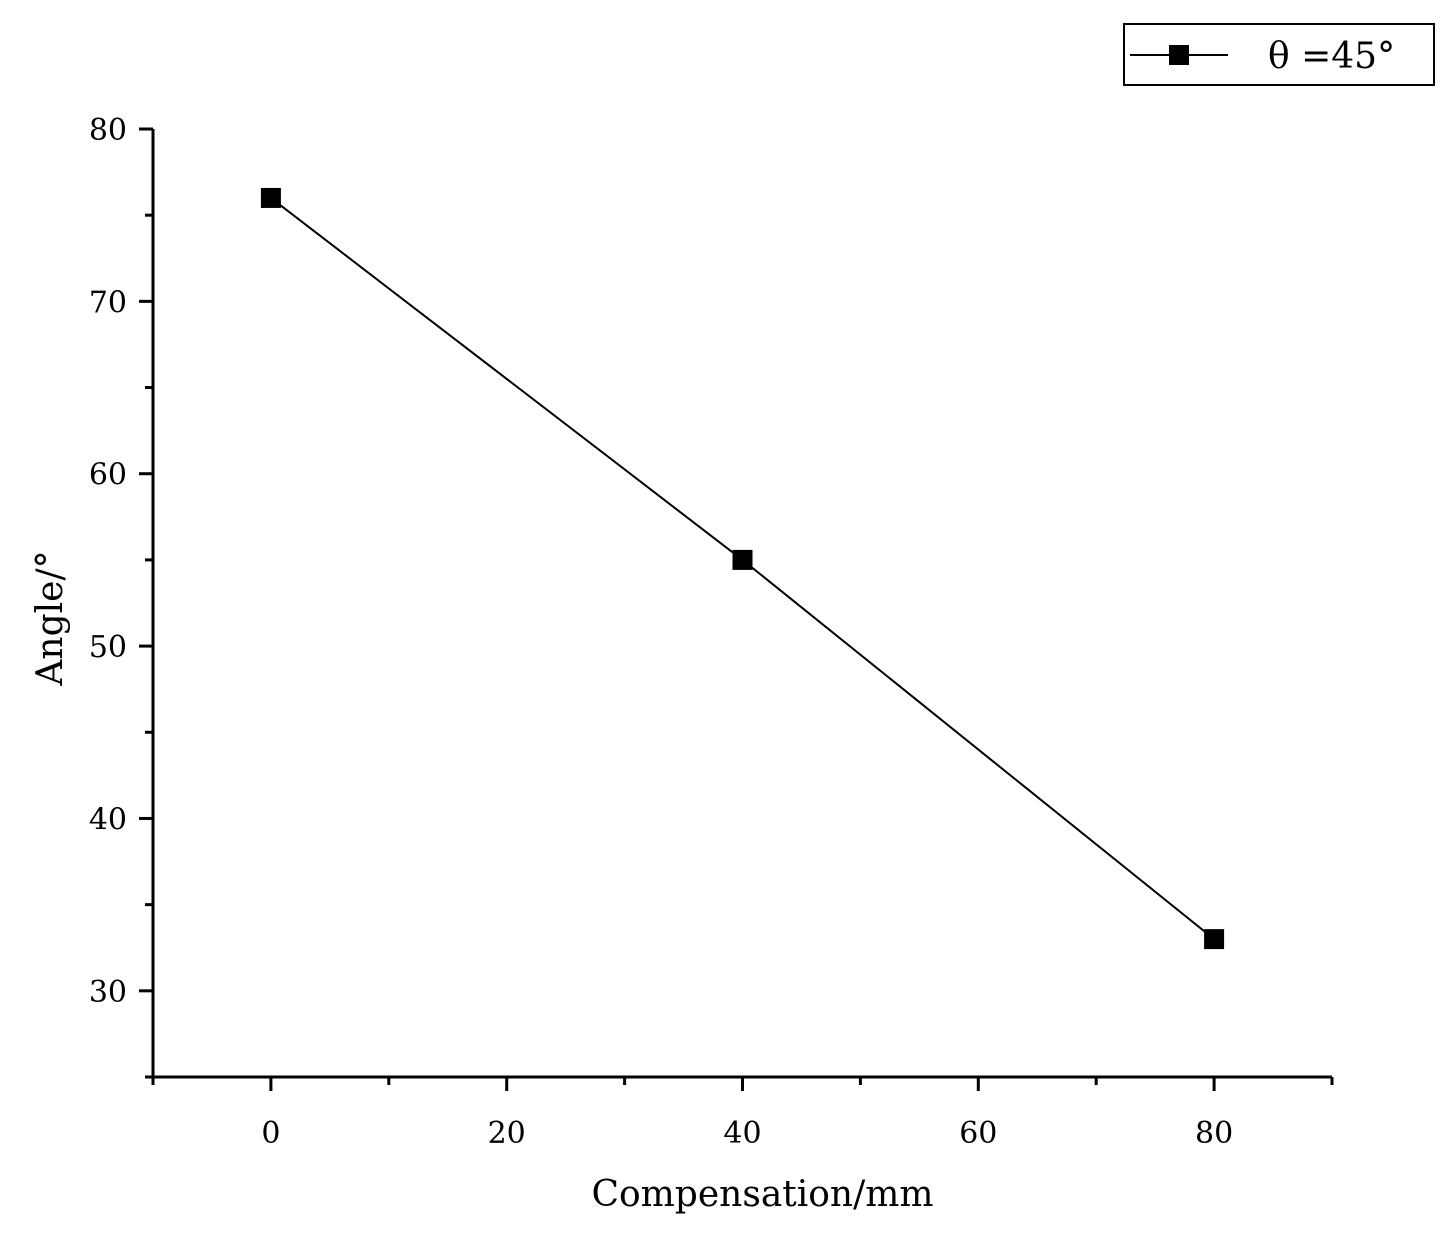  Describe the element at coordinates (108, 647) in the screenshot. I see `y-tick-label: 50` at that location.